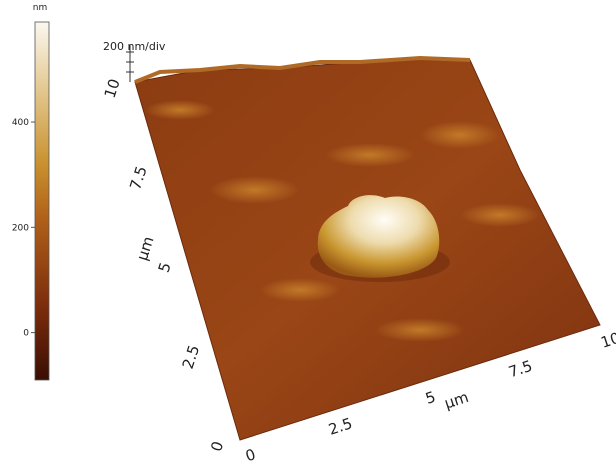 The width and height of the screenshot is (616, 467). Describe the element at coordinates (20, 228) in the screenshot. I see `colorbar-tick-label: 200` at that location.